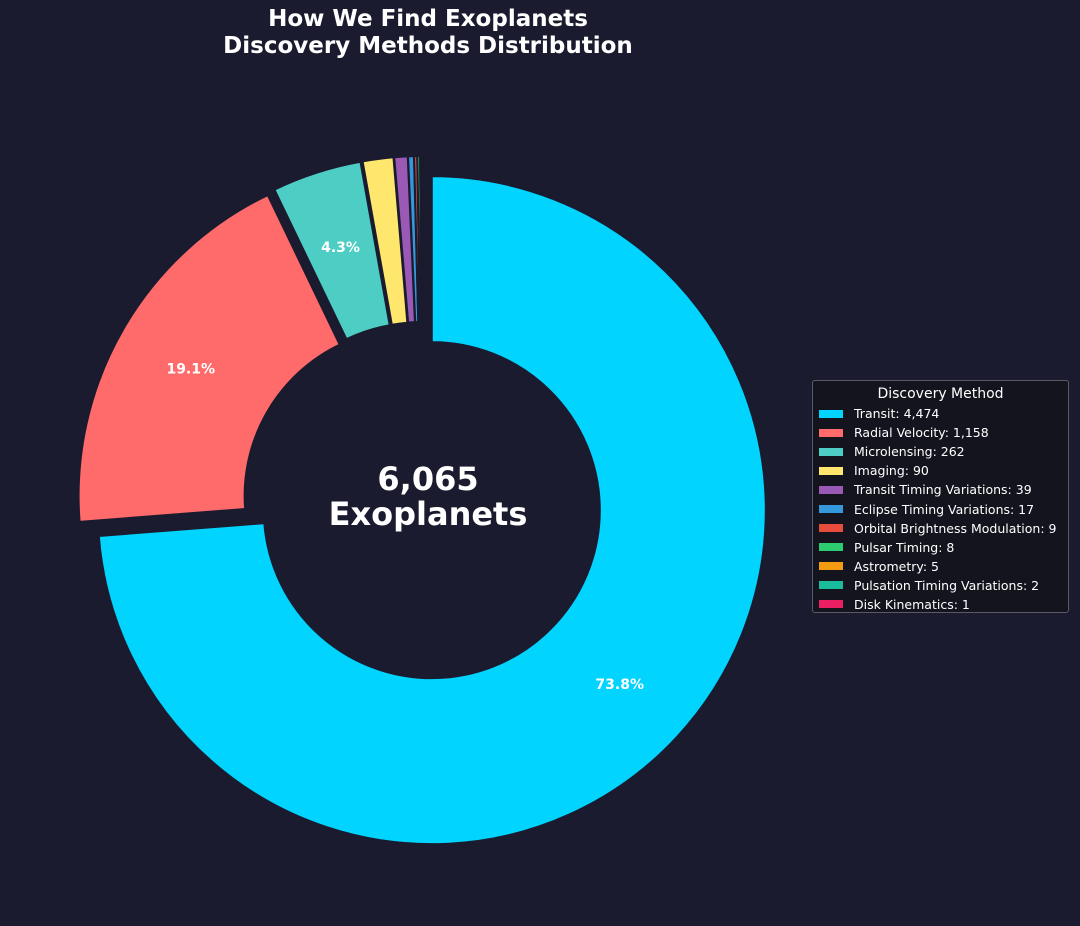  I want to click on legend-item-transit-timing-variations: Transit Timing Variations: 39, so click(940, 489).